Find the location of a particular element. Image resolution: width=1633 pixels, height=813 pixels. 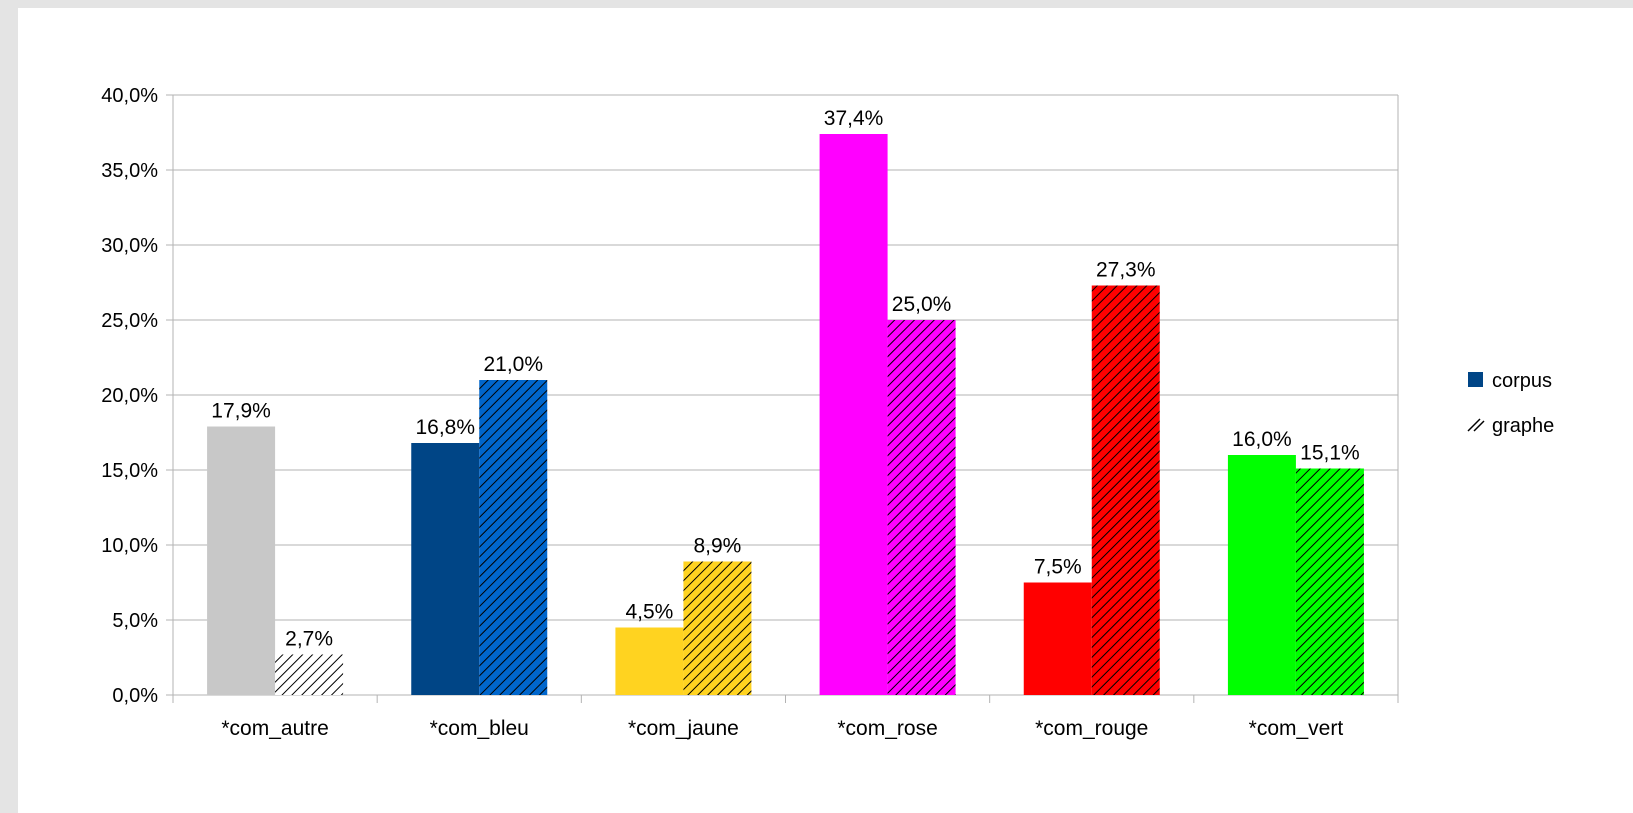

x-tick-label: *com_rouge is located at coordinates (1091, 728).